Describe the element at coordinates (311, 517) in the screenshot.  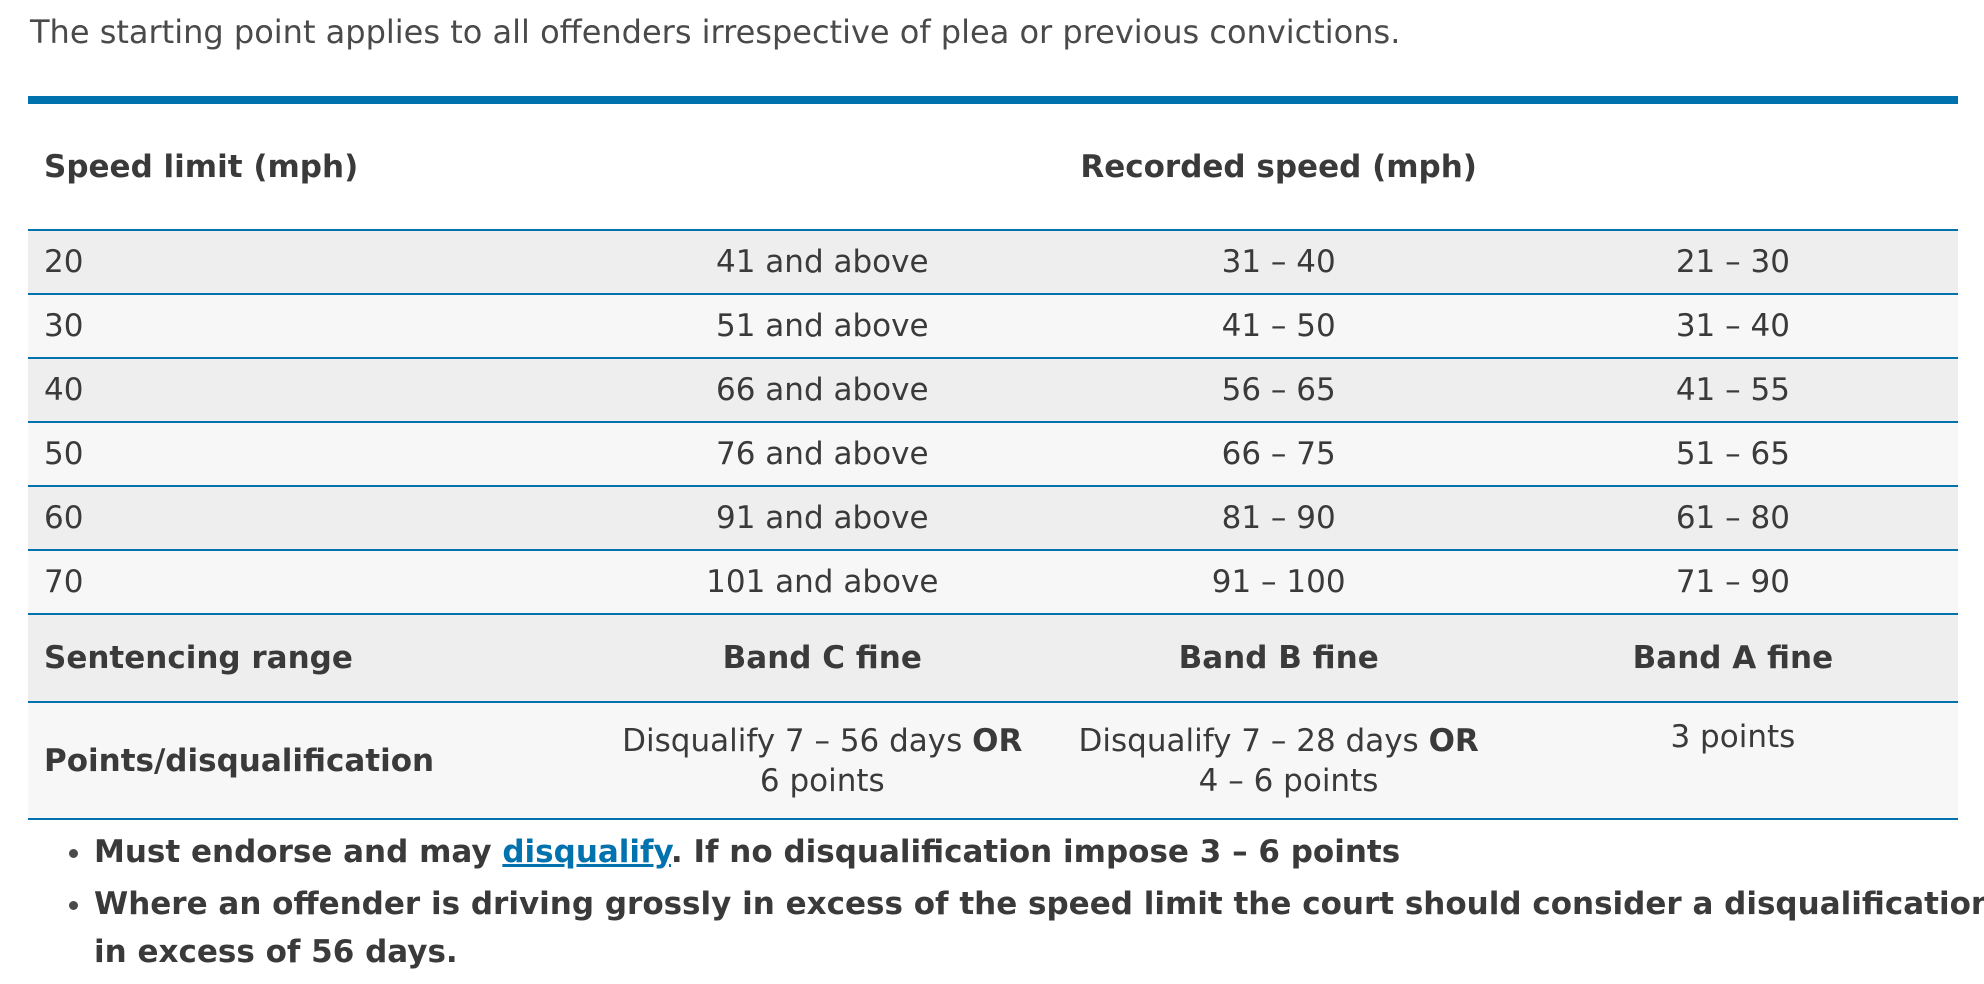
I see `speed-limit-cell: 60` at that location.